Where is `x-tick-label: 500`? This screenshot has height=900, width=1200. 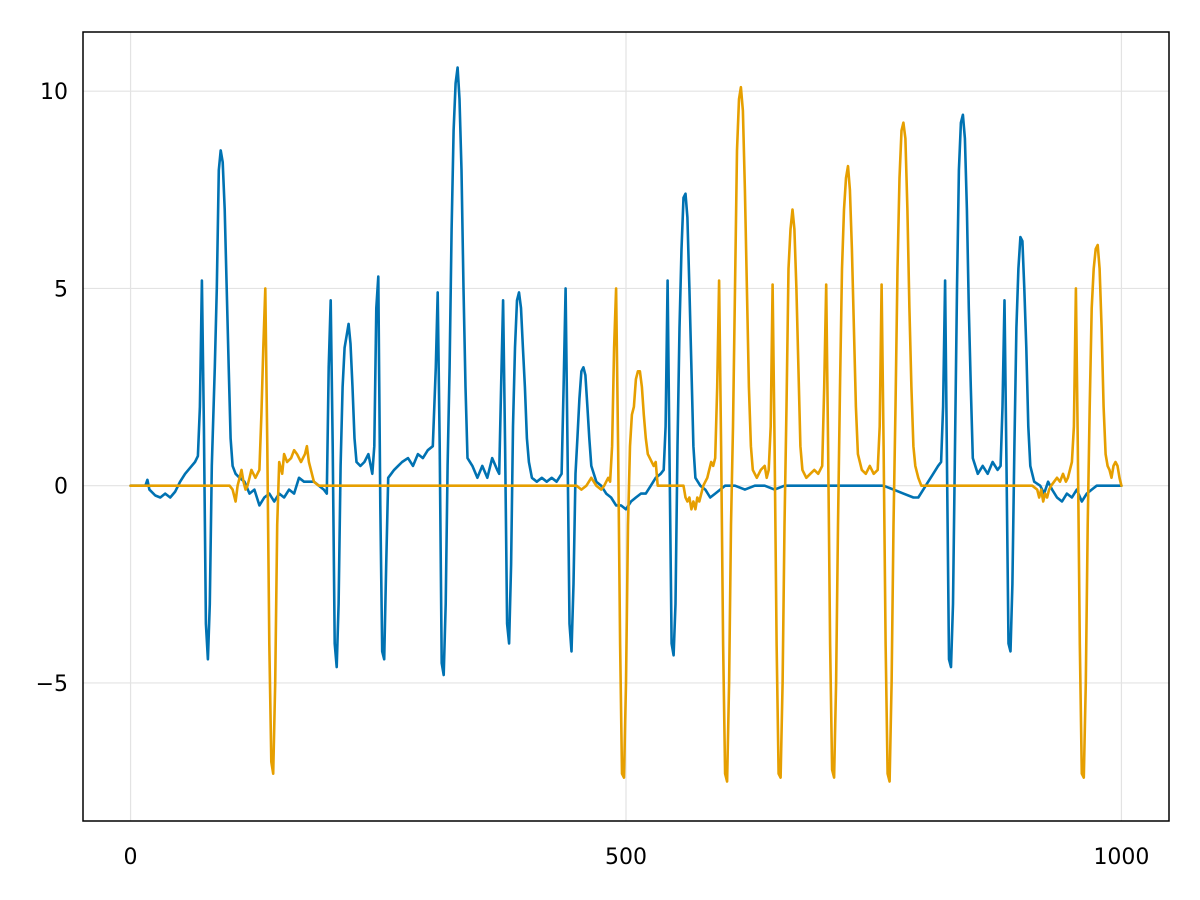 x-tick-label: 500 is located at coordinates (626, 857).